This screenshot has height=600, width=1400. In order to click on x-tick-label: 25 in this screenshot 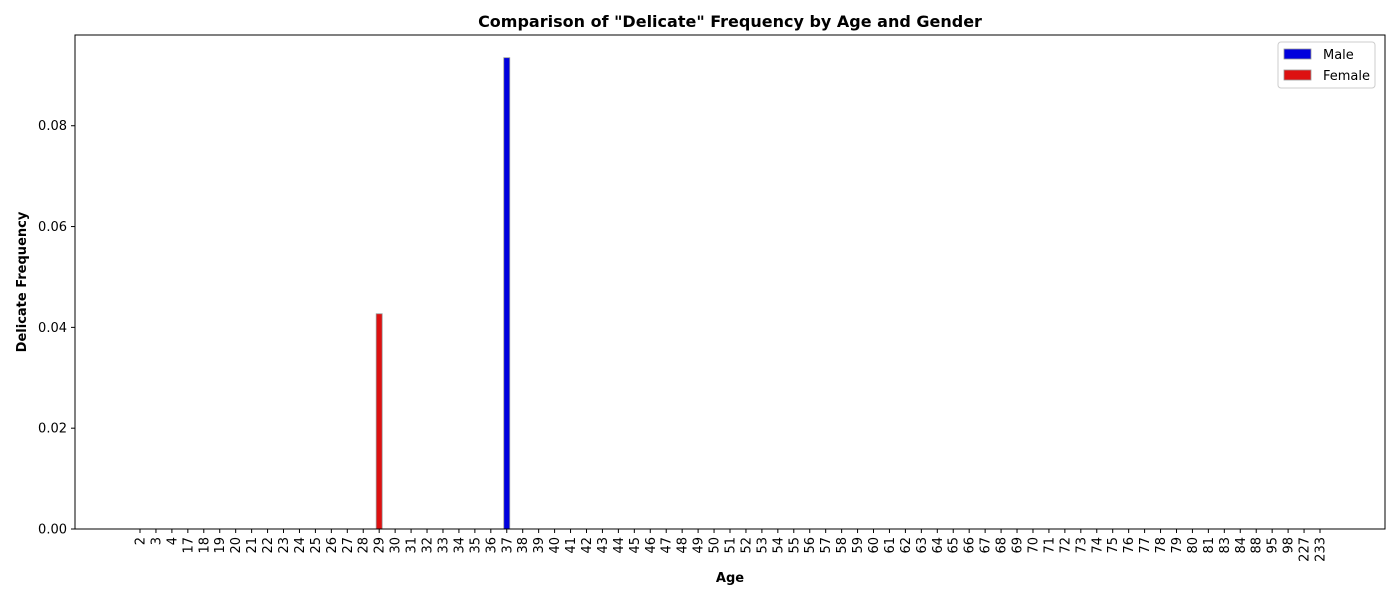, I will do `click(316, 545)`.